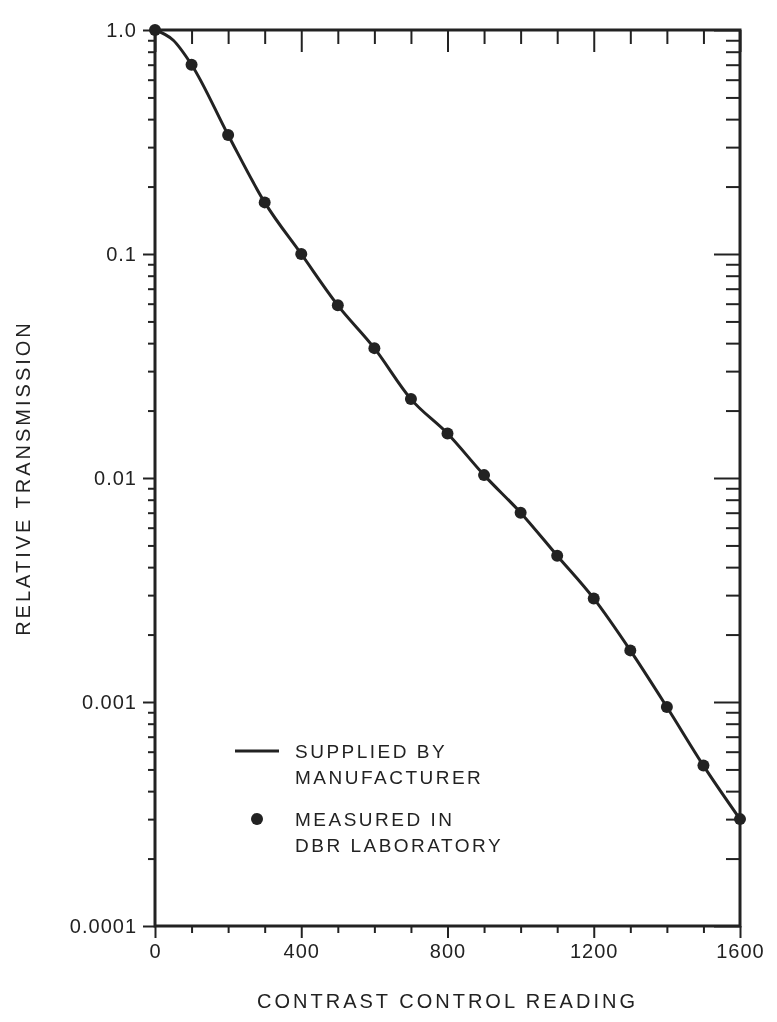  Describe the element at coordinates (103, 925) in the screenshot. I see `y-tick-label: 0.0001` at that location.